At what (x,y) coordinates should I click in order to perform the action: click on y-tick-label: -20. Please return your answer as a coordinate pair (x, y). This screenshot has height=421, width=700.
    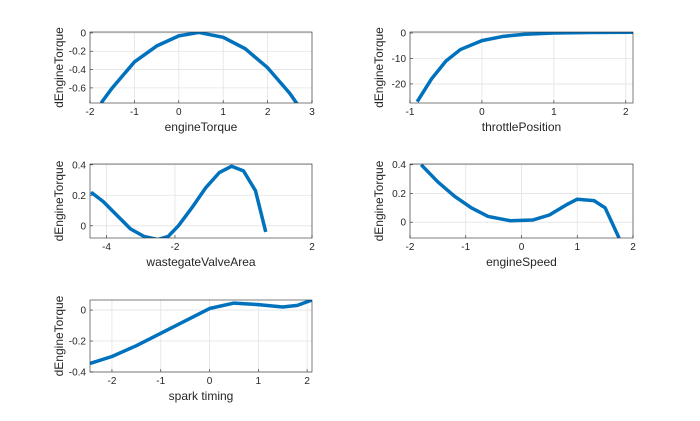
    Looking at the image, I should click on (399, 84).